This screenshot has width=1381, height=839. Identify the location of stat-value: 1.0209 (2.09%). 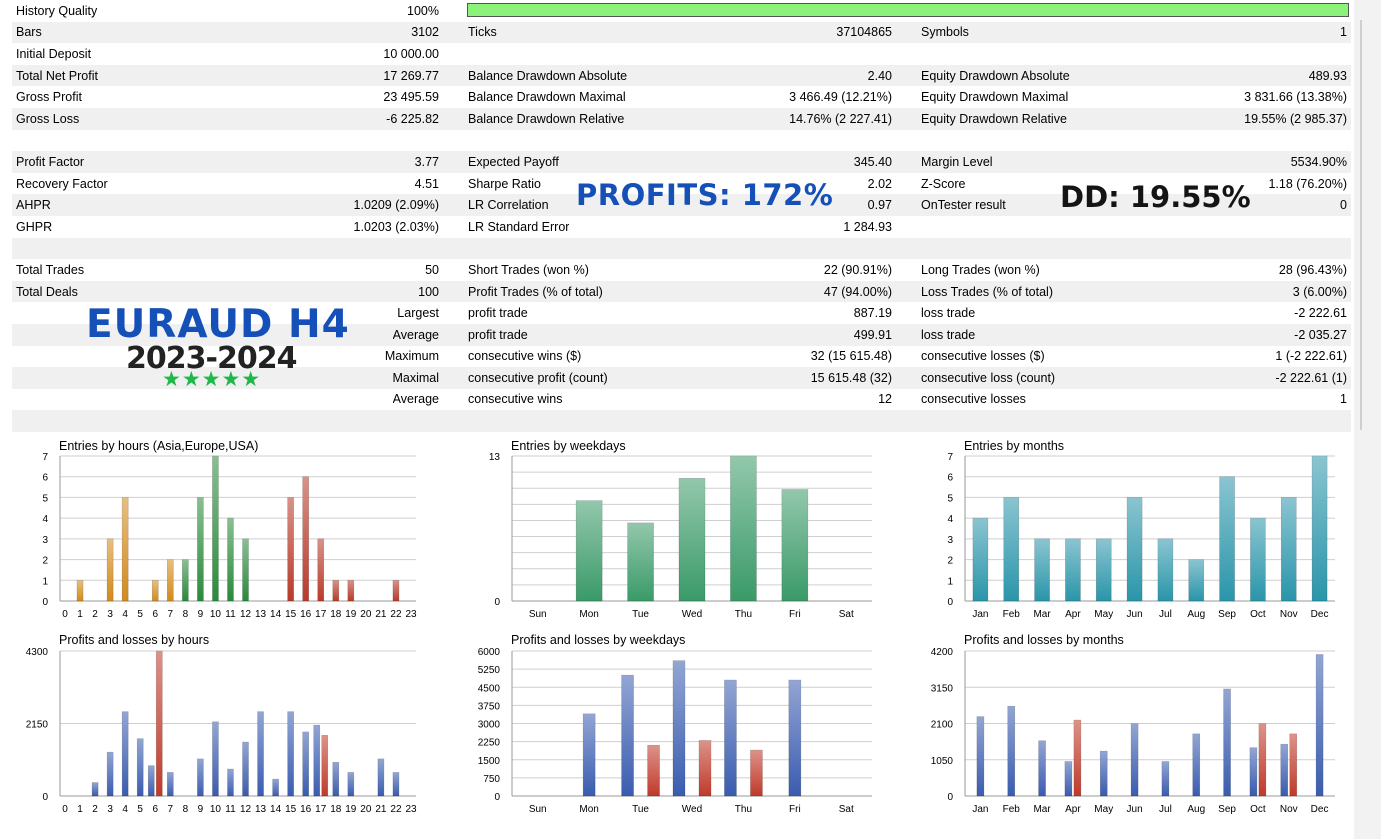
(396, 205).